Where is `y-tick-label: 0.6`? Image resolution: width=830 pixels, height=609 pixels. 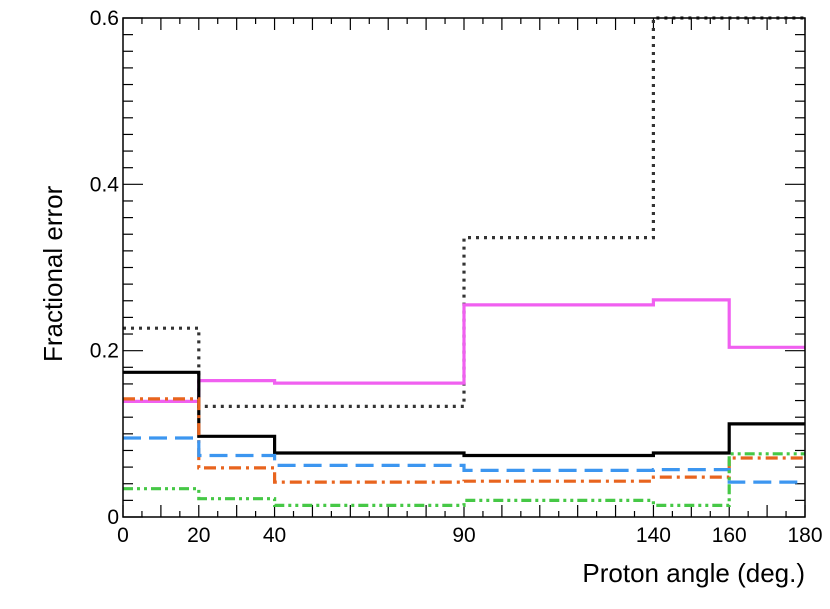
y-tick-label: 0.6 is located at coordinates (104, 18).